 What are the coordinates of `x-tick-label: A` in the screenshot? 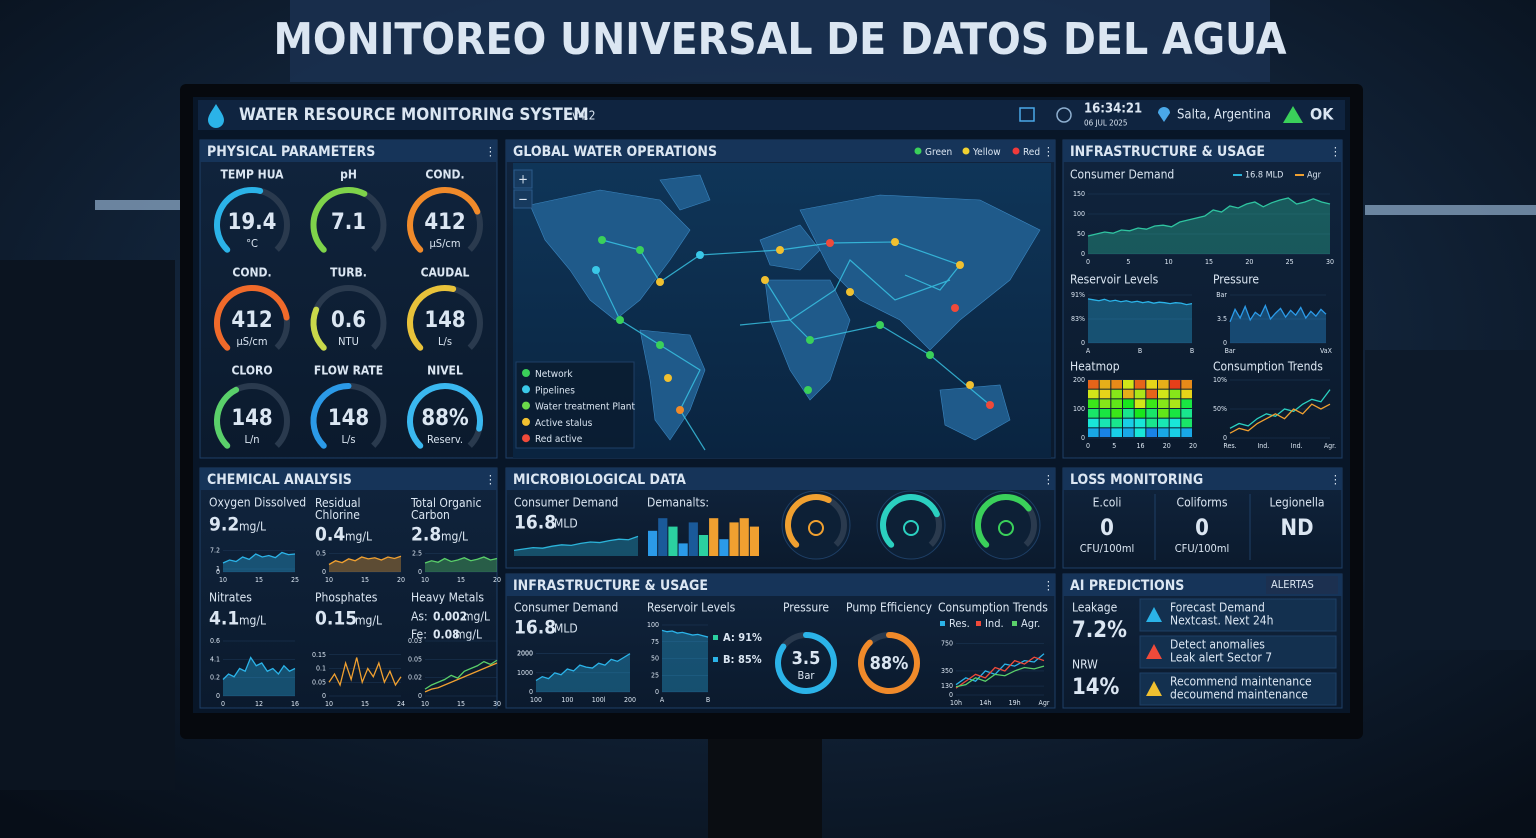 It's located at (662, 700).